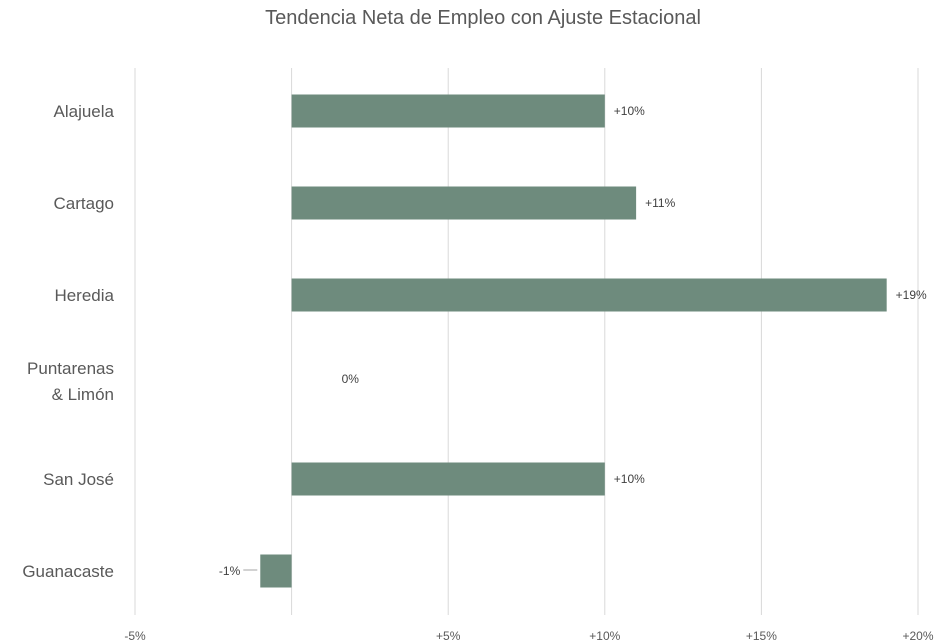 The image size is (937, 643). I want to click on category-label: & Limón, so click(83, 394).